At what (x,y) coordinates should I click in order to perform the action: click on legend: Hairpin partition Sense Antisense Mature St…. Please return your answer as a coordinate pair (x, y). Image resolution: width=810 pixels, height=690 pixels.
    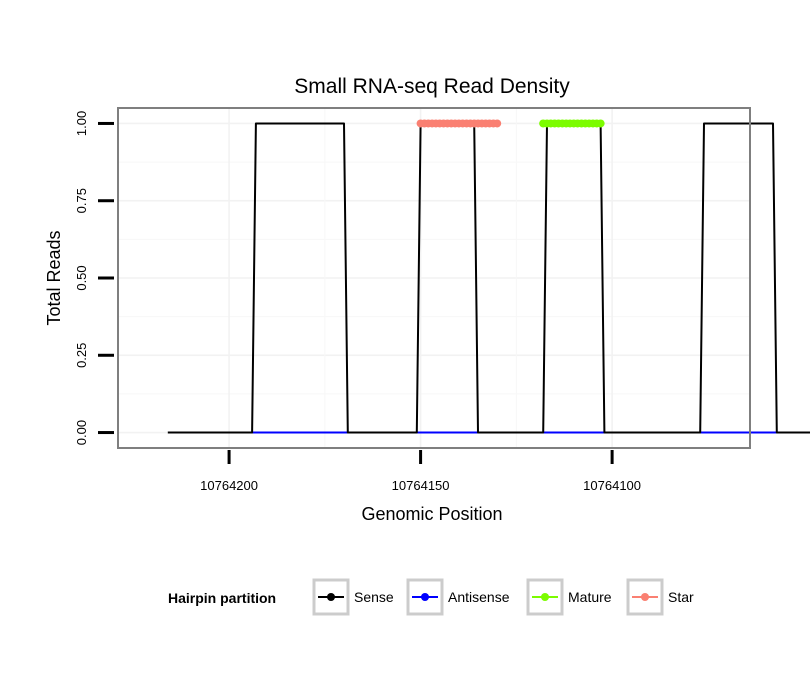
    Looking at the image, I should click on (431, 597).